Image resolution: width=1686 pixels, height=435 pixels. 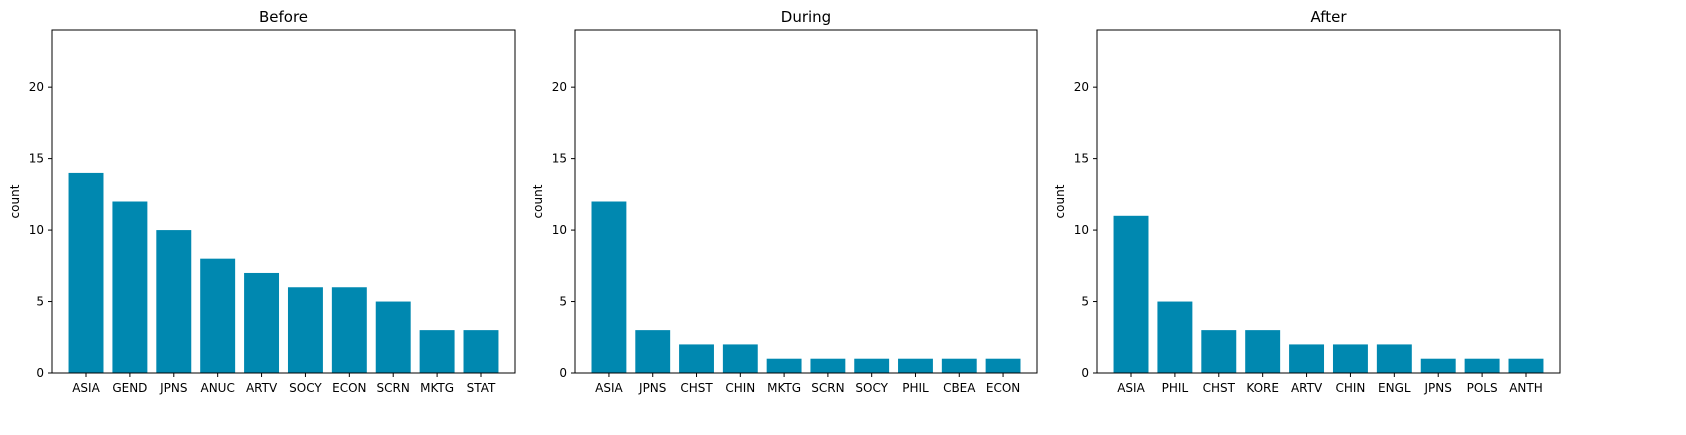 What do you see at coordinates (1482, 388) in the screenshot?
I see `x-tick-label: POLS` at bounding box center [1482, 388].